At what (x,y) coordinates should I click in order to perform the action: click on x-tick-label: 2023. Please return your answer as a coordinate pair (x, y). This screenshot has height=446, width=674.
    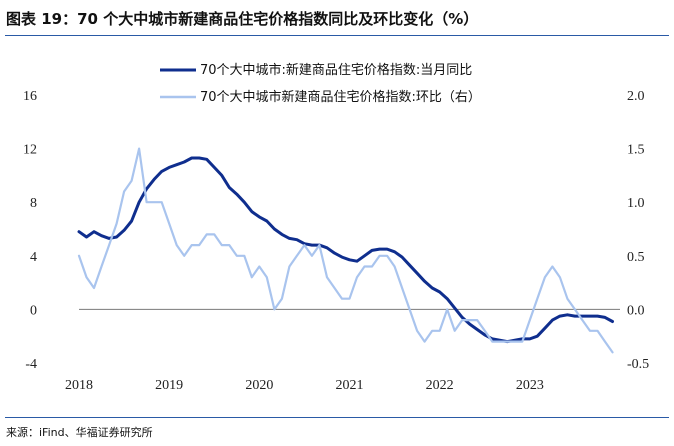
    Looking at the image, I should click on (530, 385).